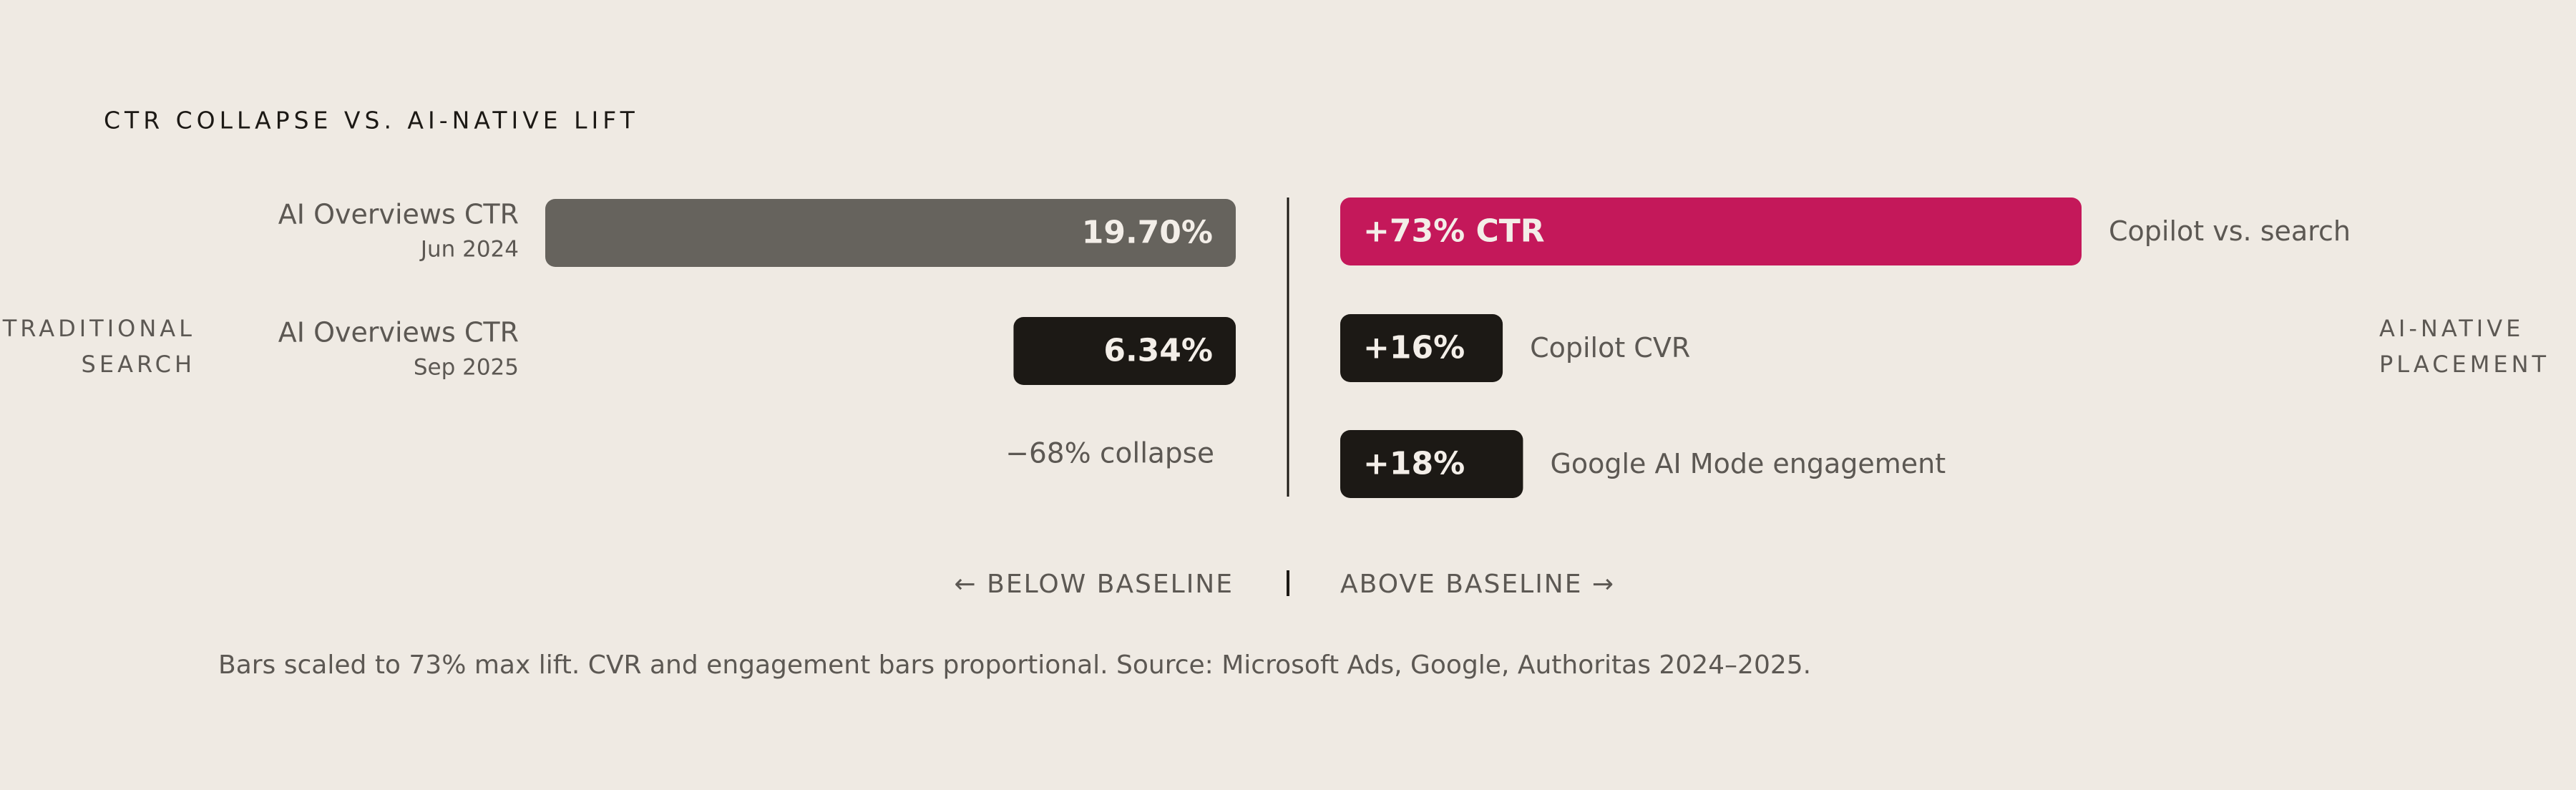 The image size is (2576, 790). What do you see at coordinates (2464, 346) in the screenshot?
I see `group-label-right: AI-NATIVE PLACEMENT` at bounding box center [2464, 346].